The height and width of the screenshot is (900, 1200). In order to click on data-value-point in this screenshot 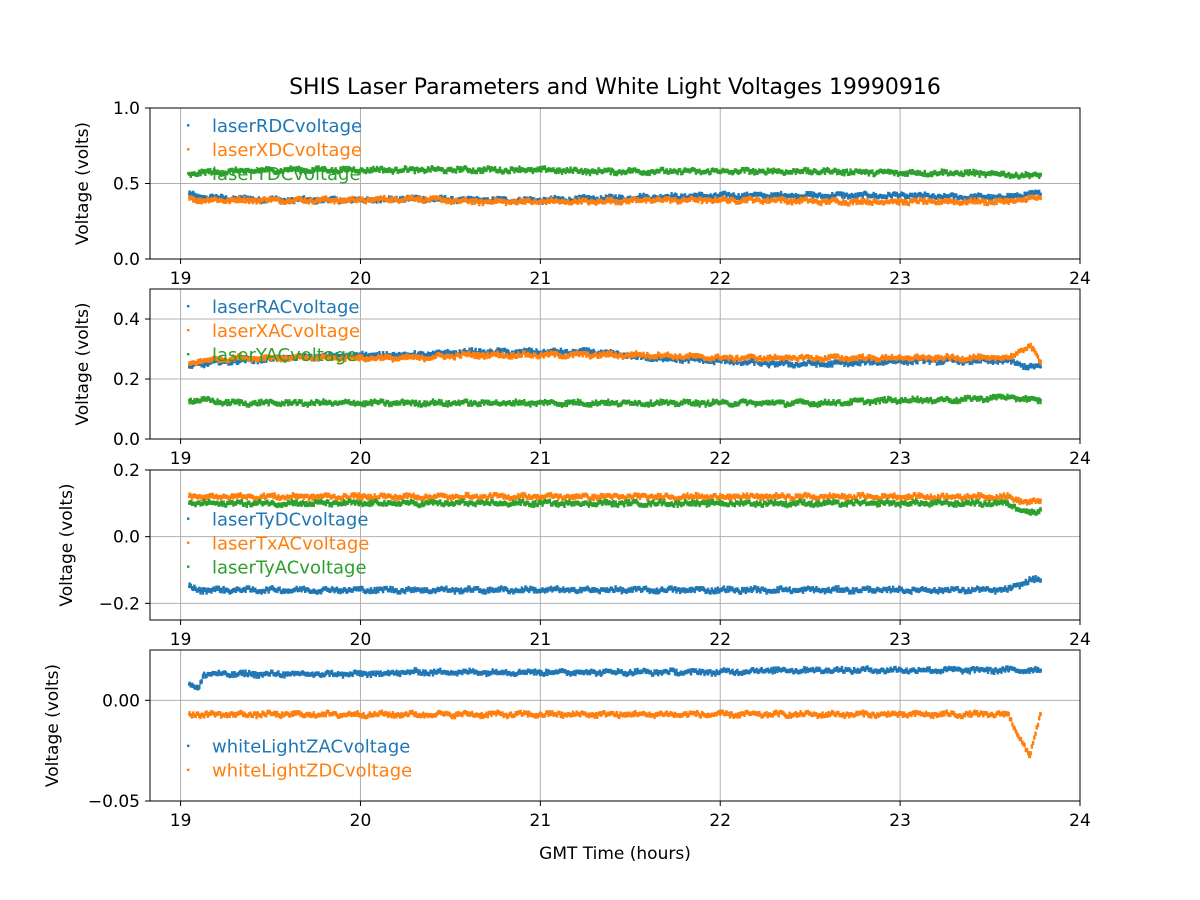, I will do `click(954, 202)`.